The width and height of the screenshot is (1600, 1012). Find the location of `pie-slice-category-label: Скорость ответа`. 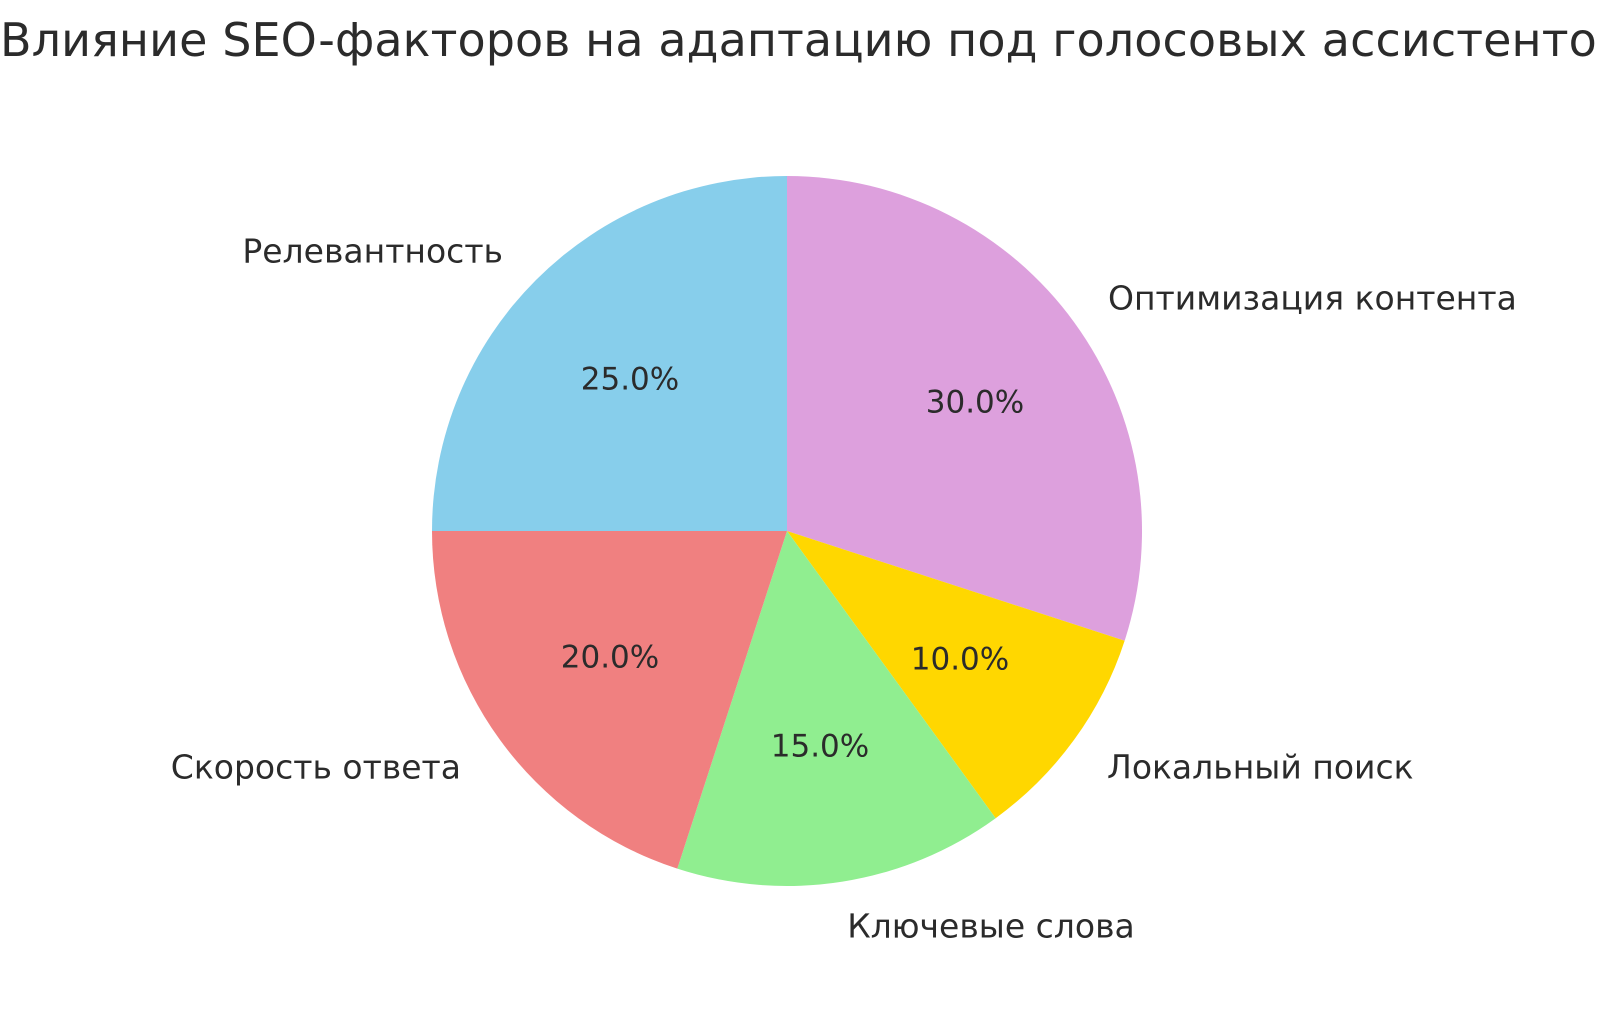

pie-slice-category-label: Скорость ответа is located at coordinates (316, 767).